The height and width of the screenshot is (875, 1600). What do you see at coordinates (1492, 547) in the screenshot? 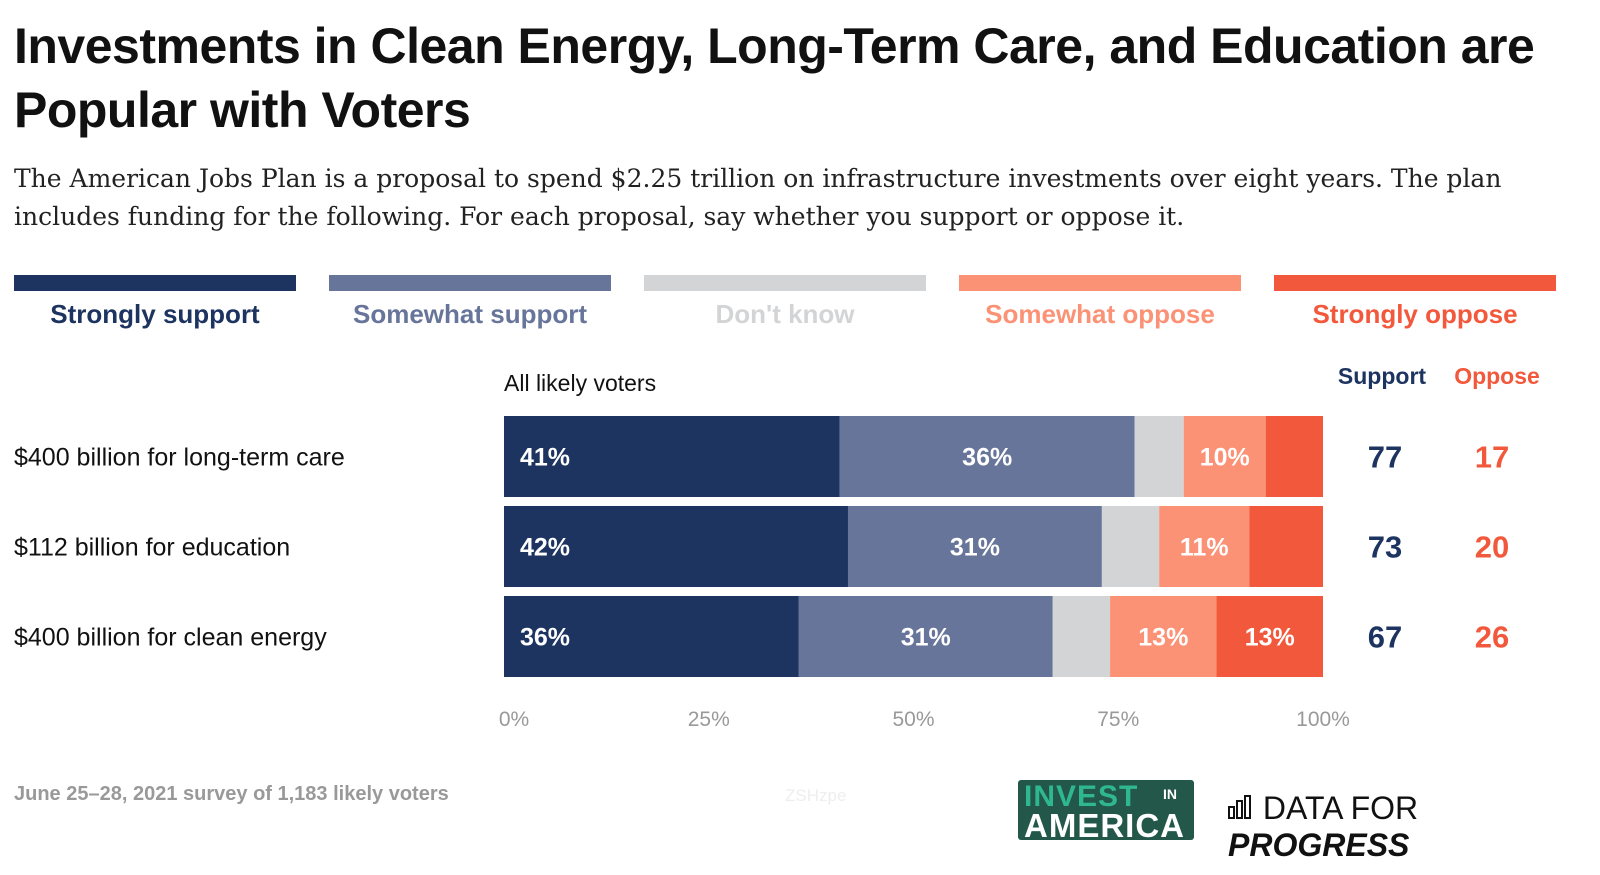
I see `oppose-total: 20` at bounding box center [1492, 547].